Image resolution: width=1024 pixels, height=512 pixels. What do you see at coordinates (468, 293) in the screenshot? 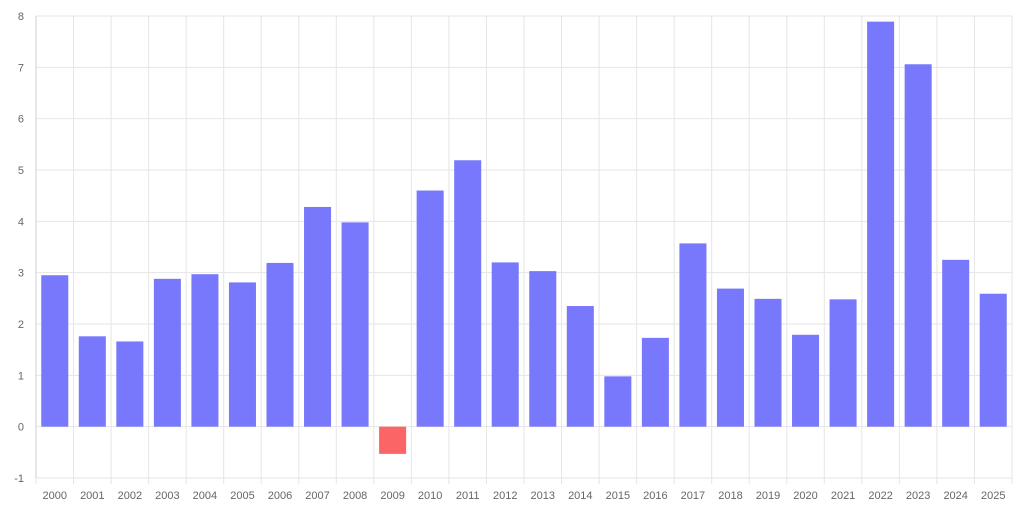
I see `bar-2011` at bounding box center [468, 293].